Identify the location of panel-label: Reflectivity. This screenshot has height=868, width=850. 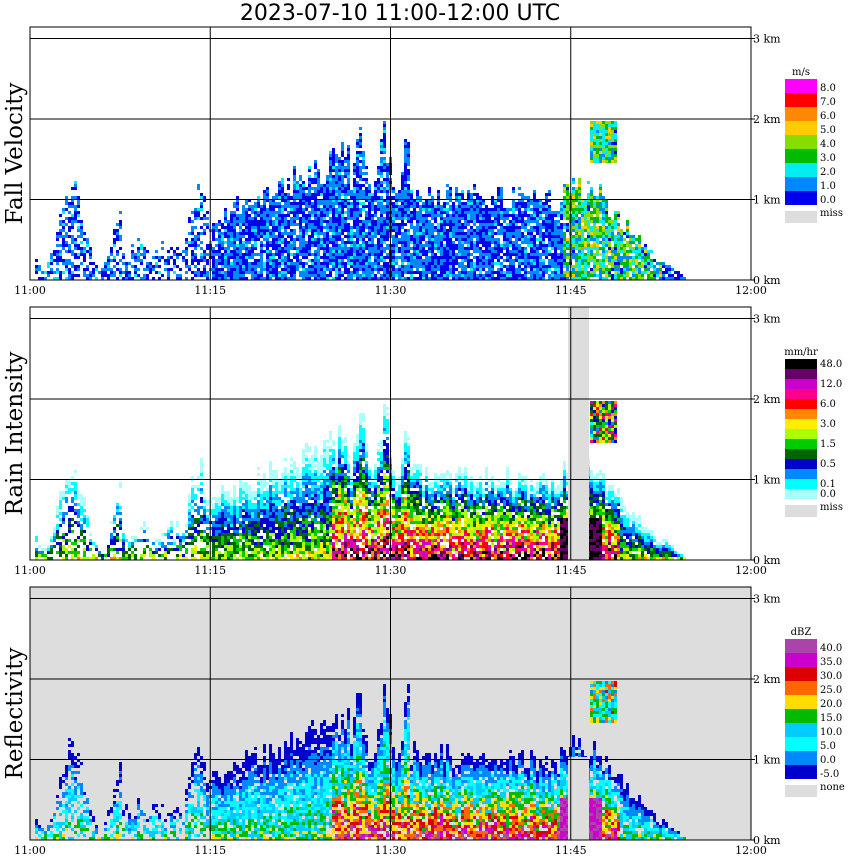
(15, 714).